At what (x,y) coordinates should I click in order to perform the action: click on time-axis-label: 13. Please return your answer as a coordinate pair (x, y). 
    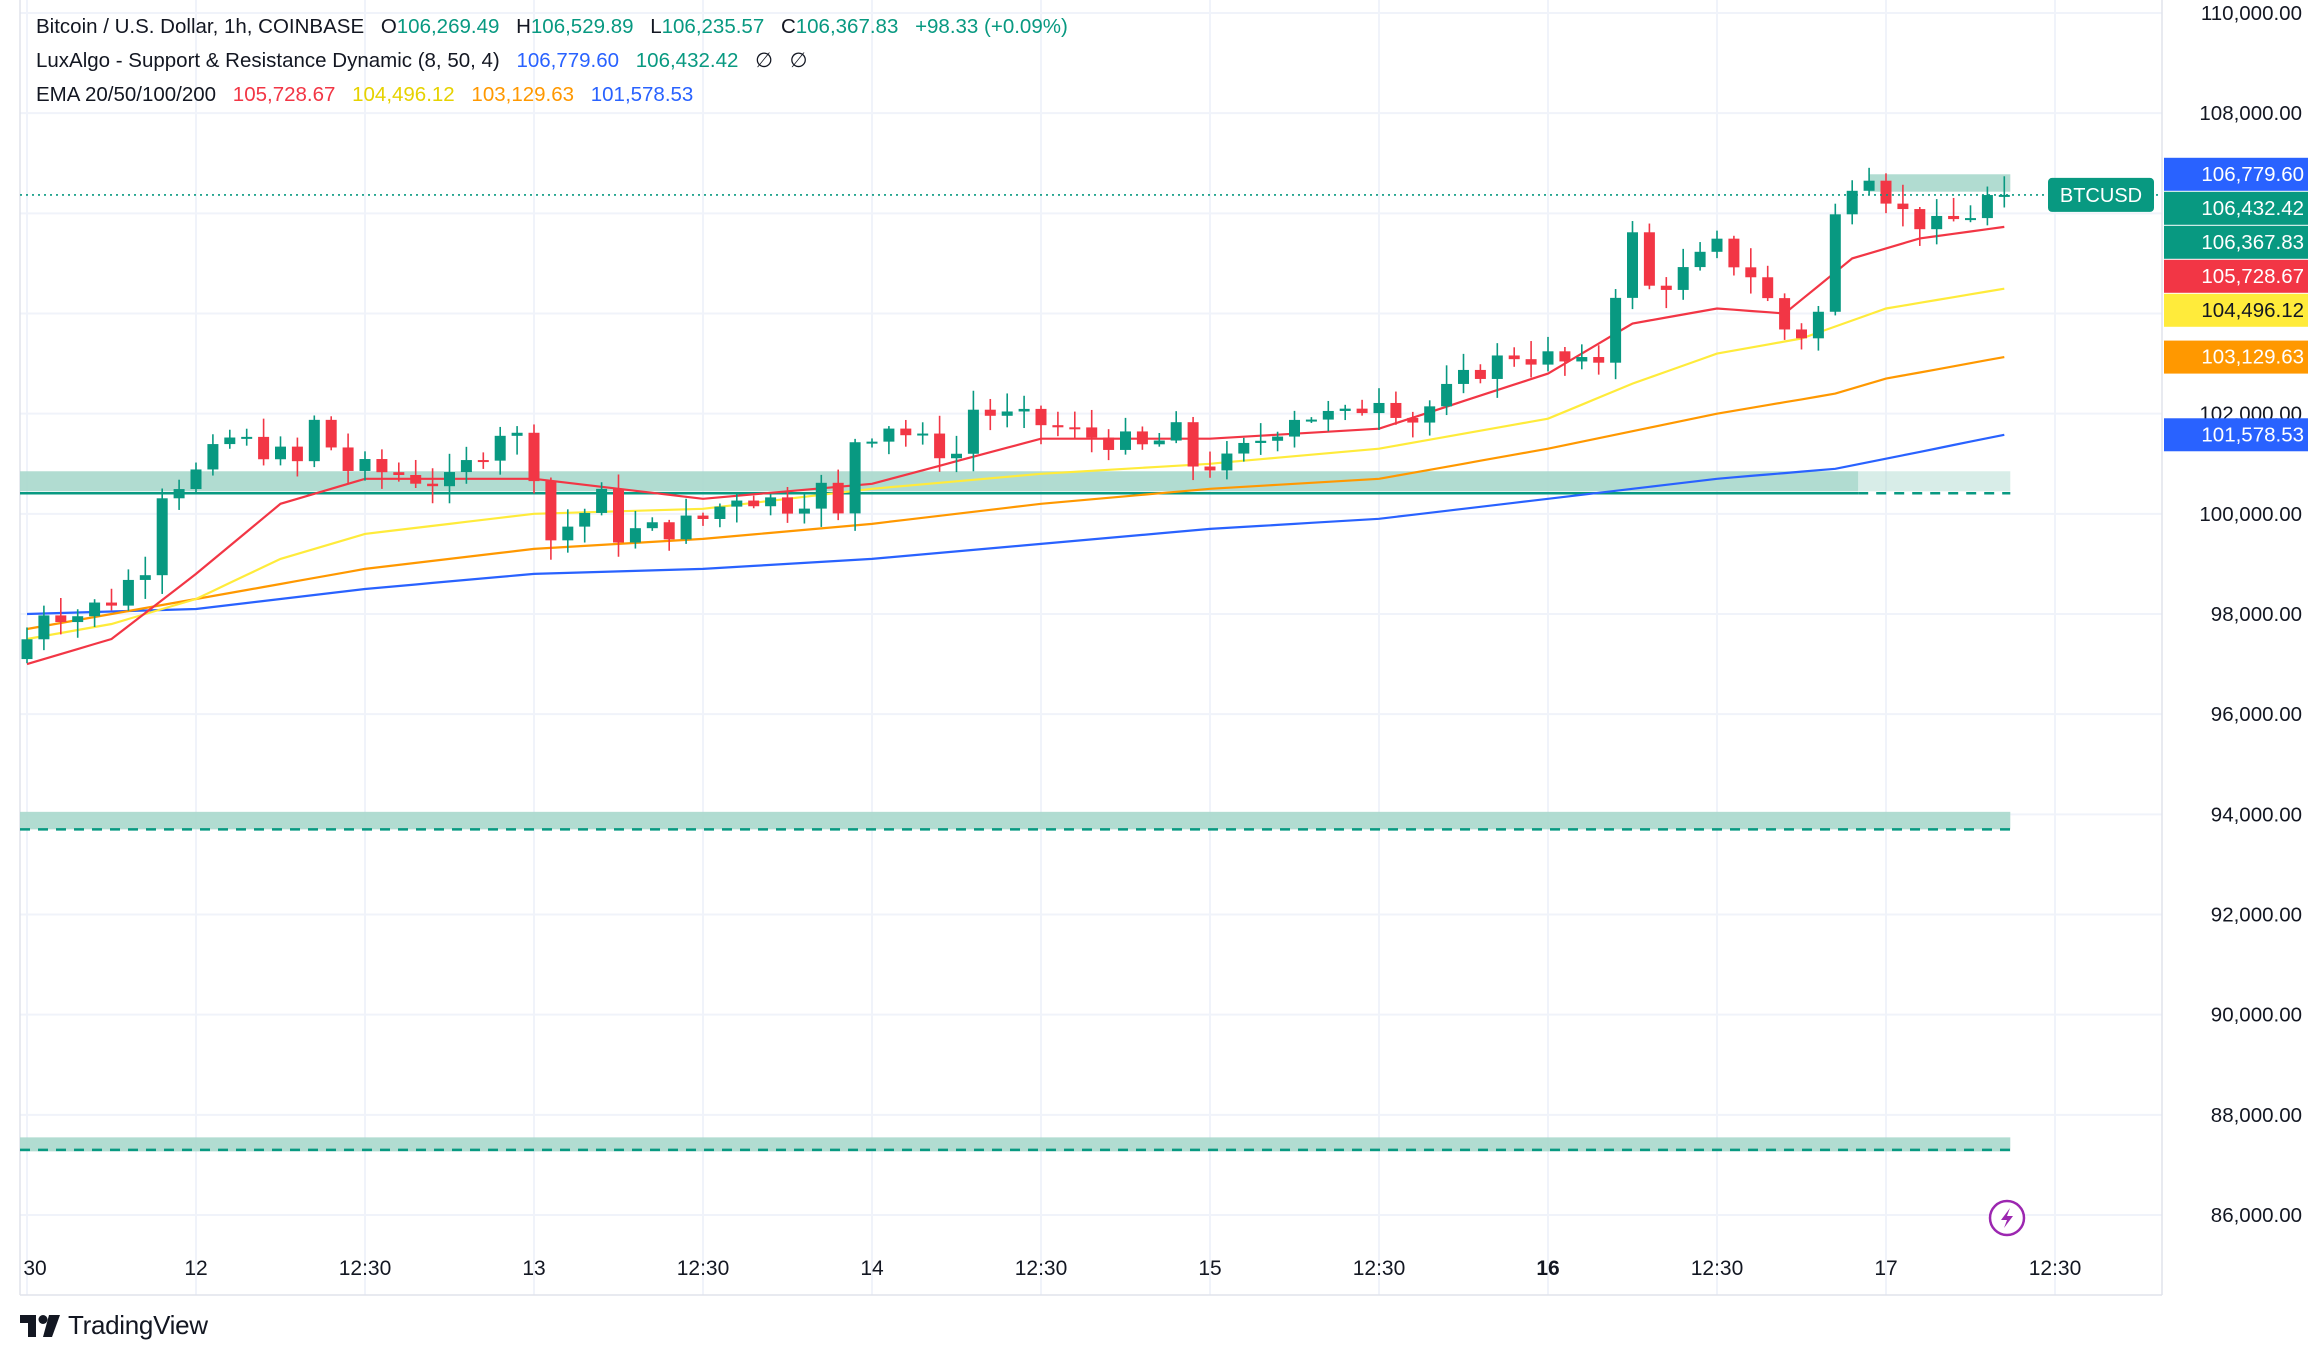
    Looking at the image, I should click on (533, 1268).